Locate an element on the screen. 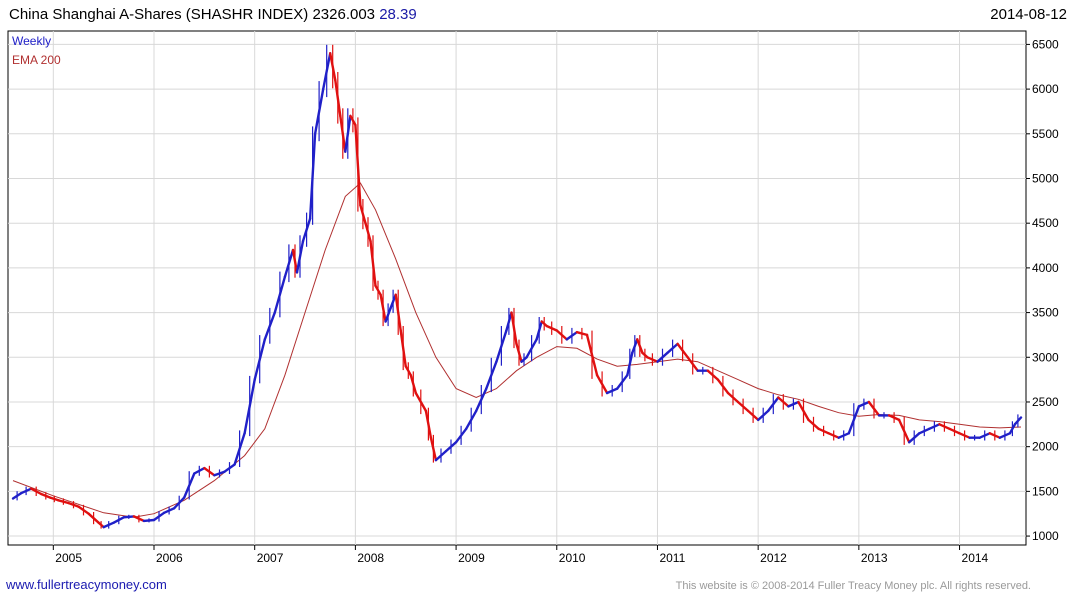  y-tick-label: 3500 is located at coordinates (1045, 313).